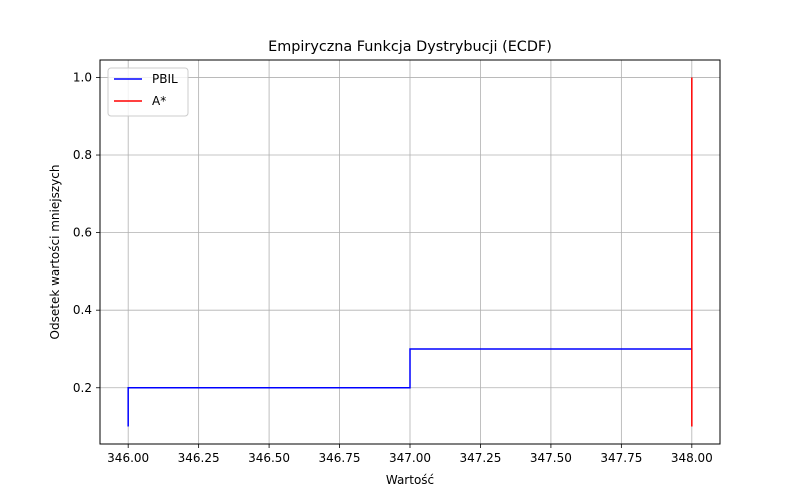 This screenshot has height=500, width=800. I want to click on x-tick-label: 346.50, so click(269, 458).